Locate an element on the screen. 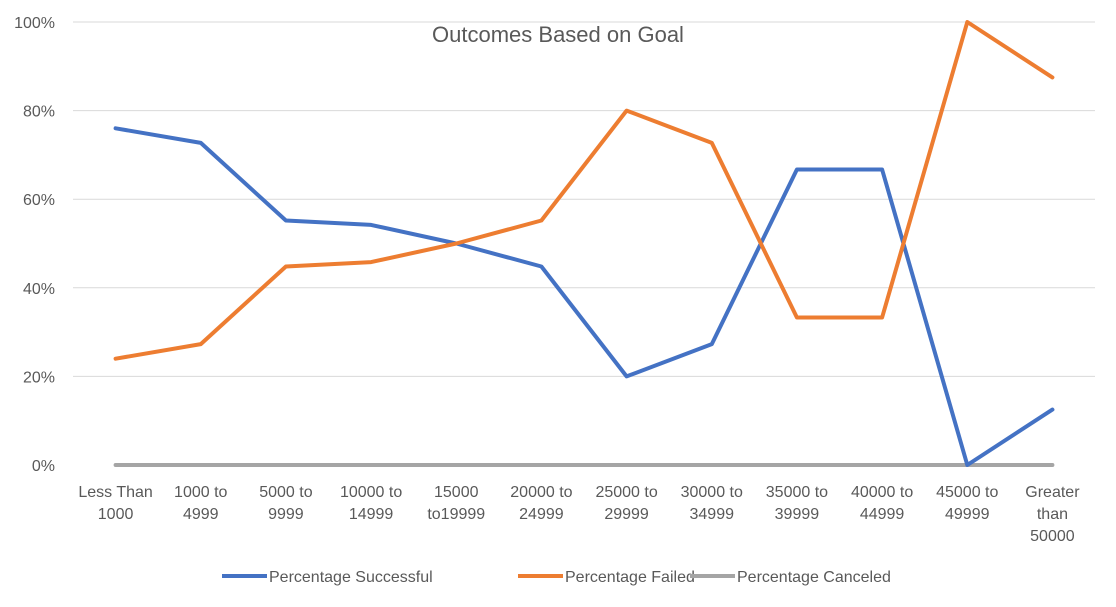 The width and height of the screenshot is (1116, 607). y-tick-label: 100% is located at coordinates (34, 23).